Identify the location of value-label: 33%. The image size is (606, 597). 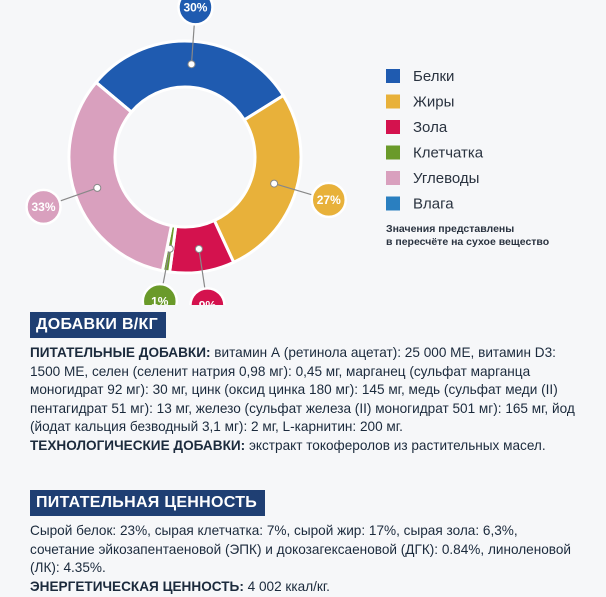
(44, 207).